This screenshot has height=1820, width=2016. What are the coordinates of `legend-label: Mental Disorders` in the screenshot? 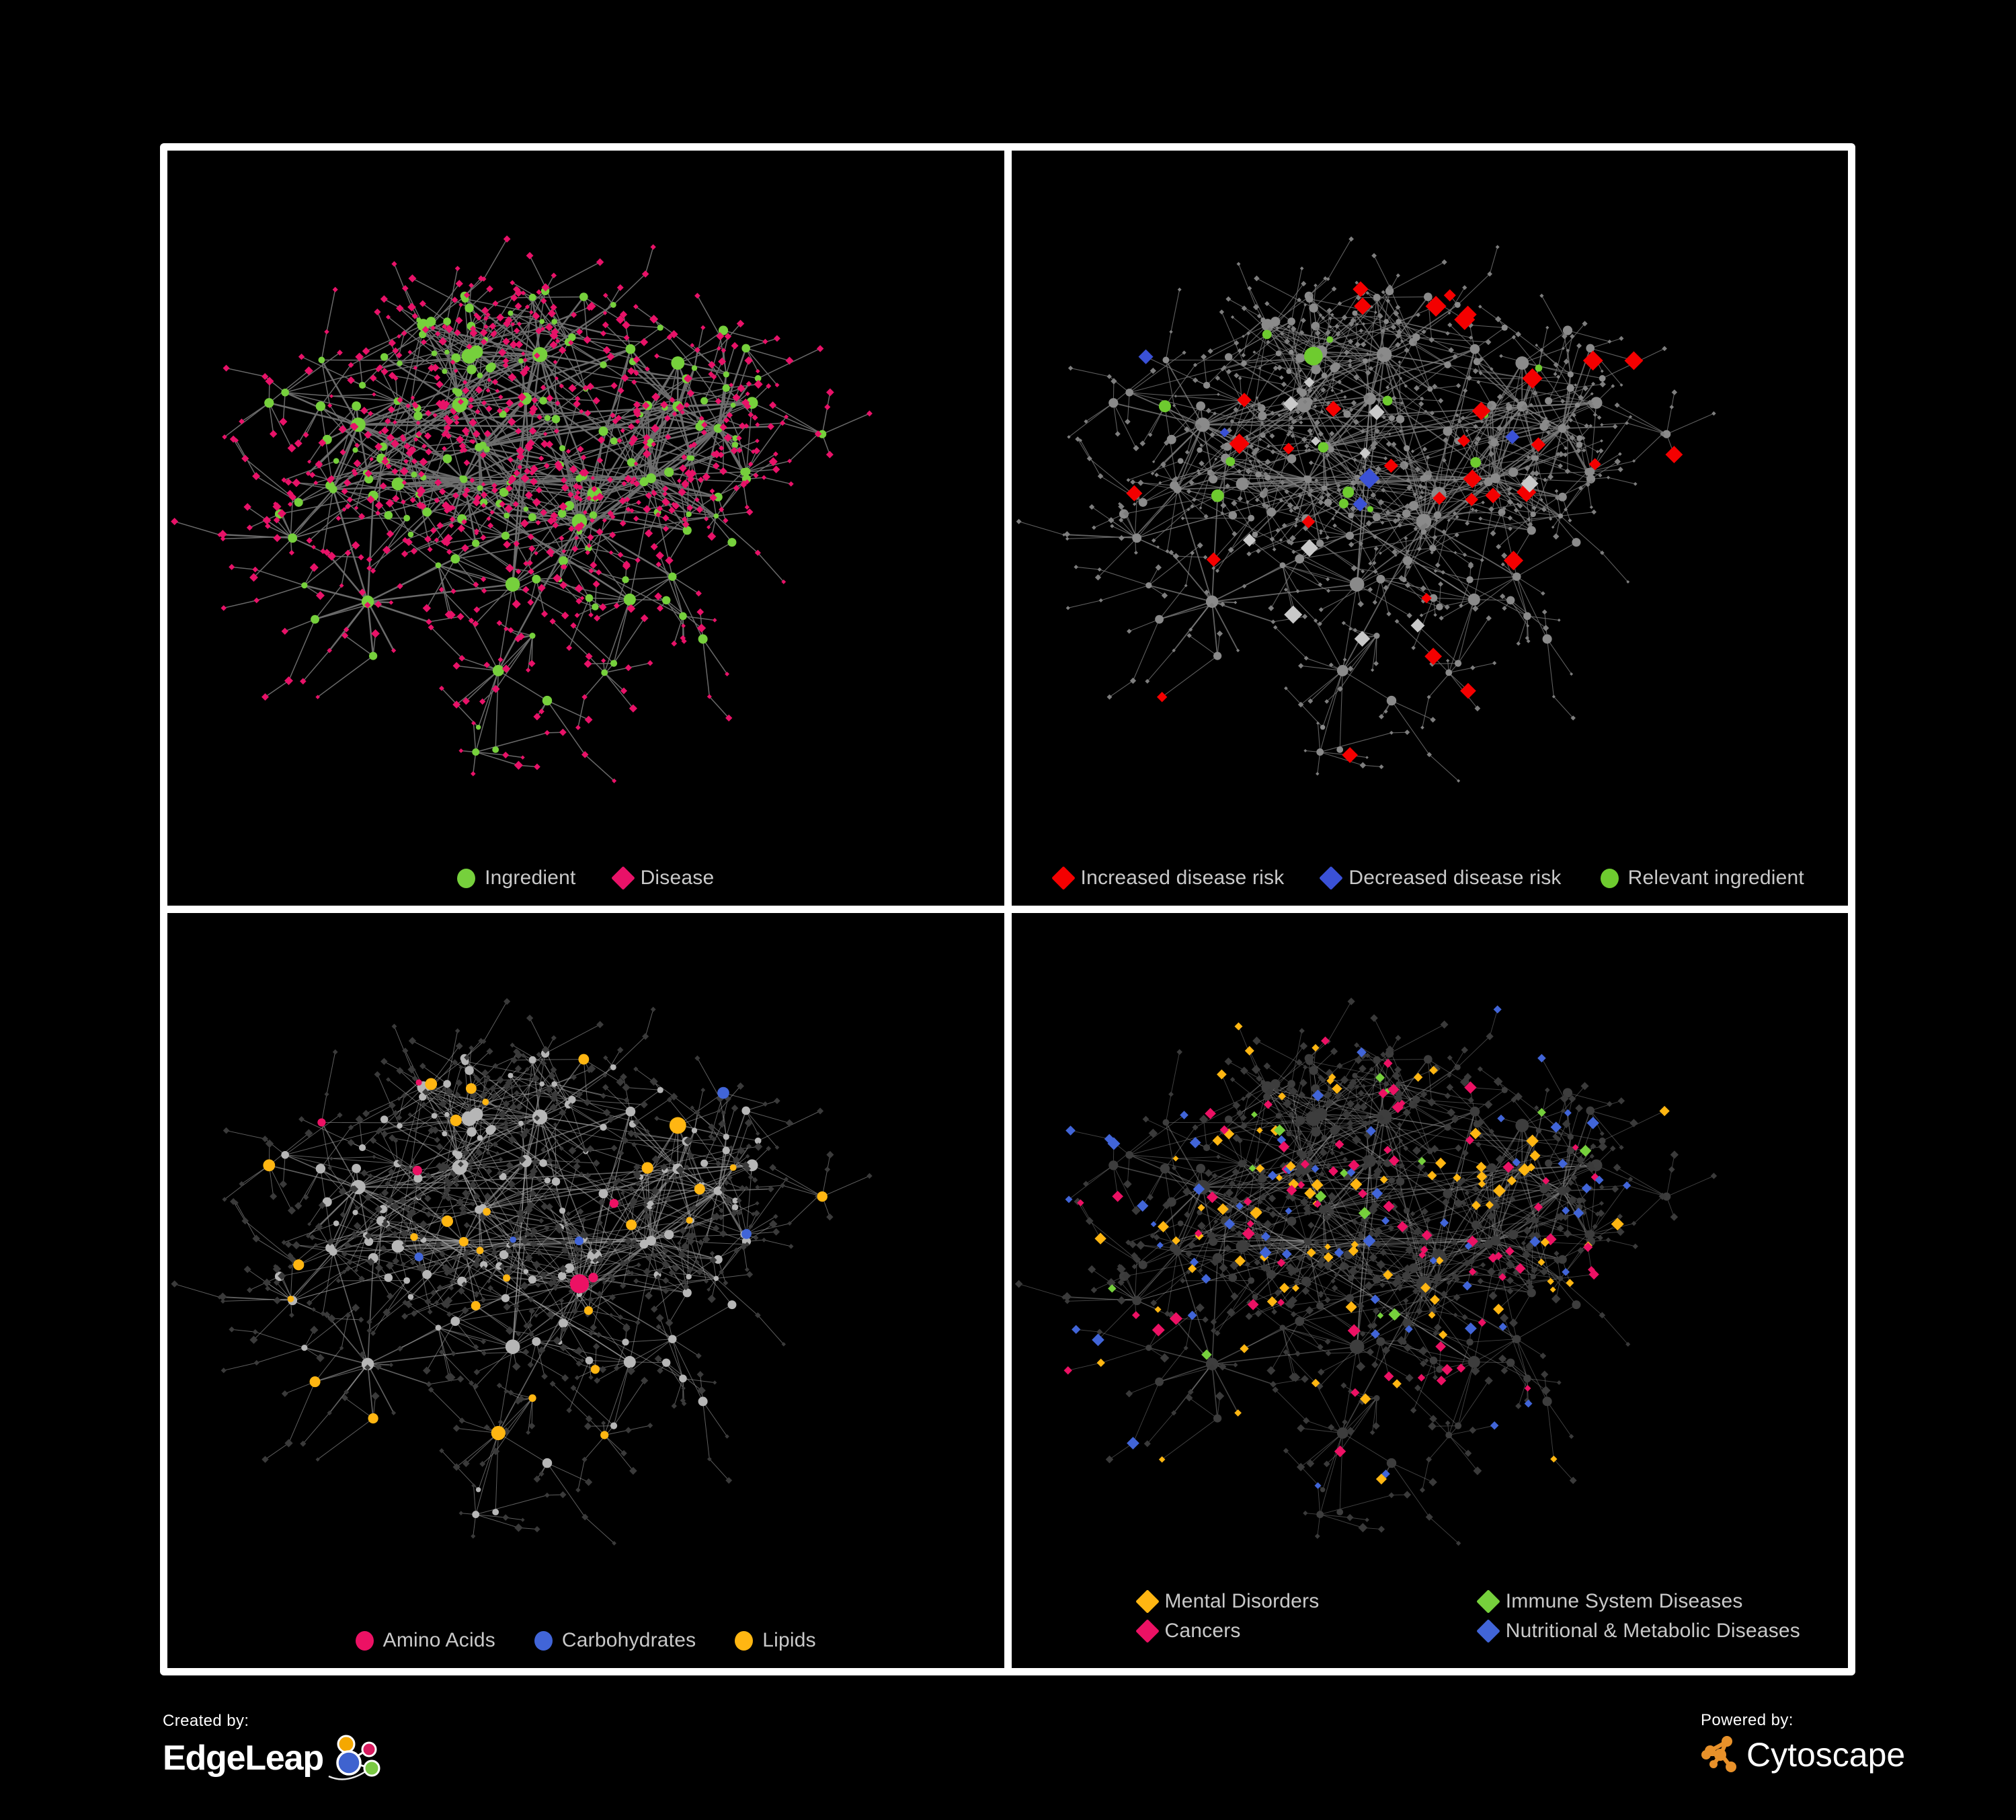 It's located at (1242, 1601).